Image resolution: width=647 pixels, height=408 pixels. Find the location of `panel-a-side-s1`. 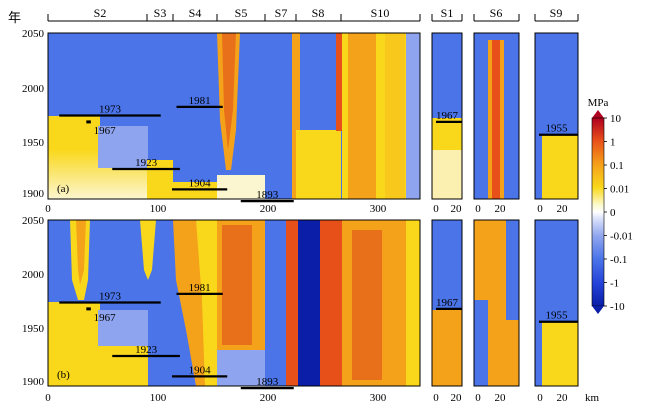

panel-a-side-s1 is located at coordinates (447, 116).